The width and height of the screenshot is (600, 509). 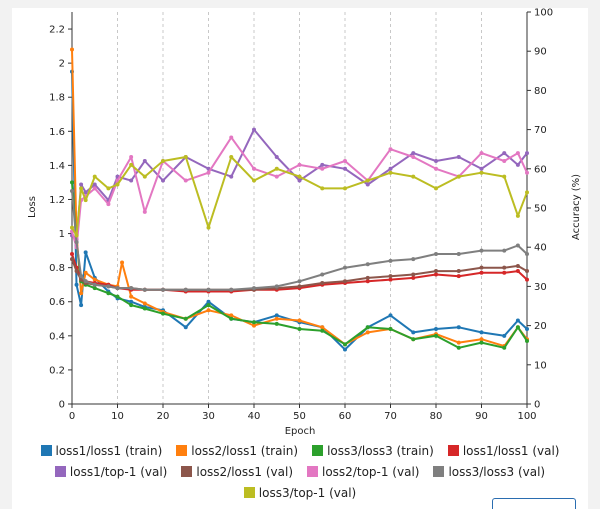 What do you see at coordinates (497, 471) in the screenshot?
I see `legend-label-7: loss3/loss3 (val)` at bounding box center [497, 471].